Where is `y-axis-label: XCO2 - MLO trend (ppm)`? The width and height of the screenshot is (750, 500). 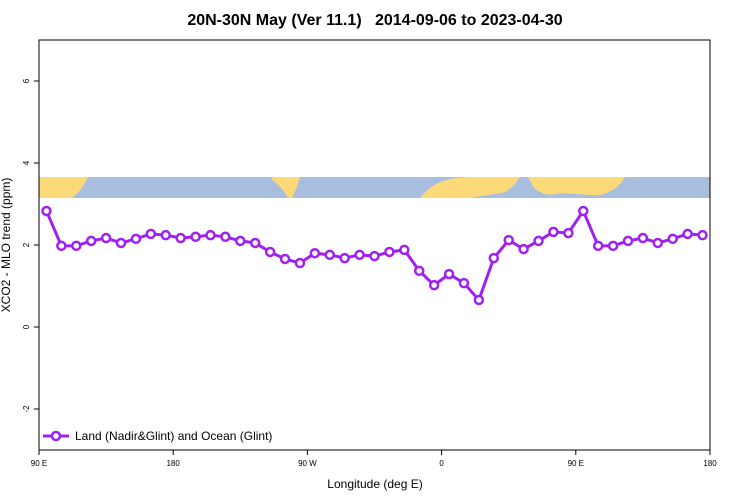
y-axis-label: XCO2 - MLO trend (ppm) is located at coordinates (6, 245).